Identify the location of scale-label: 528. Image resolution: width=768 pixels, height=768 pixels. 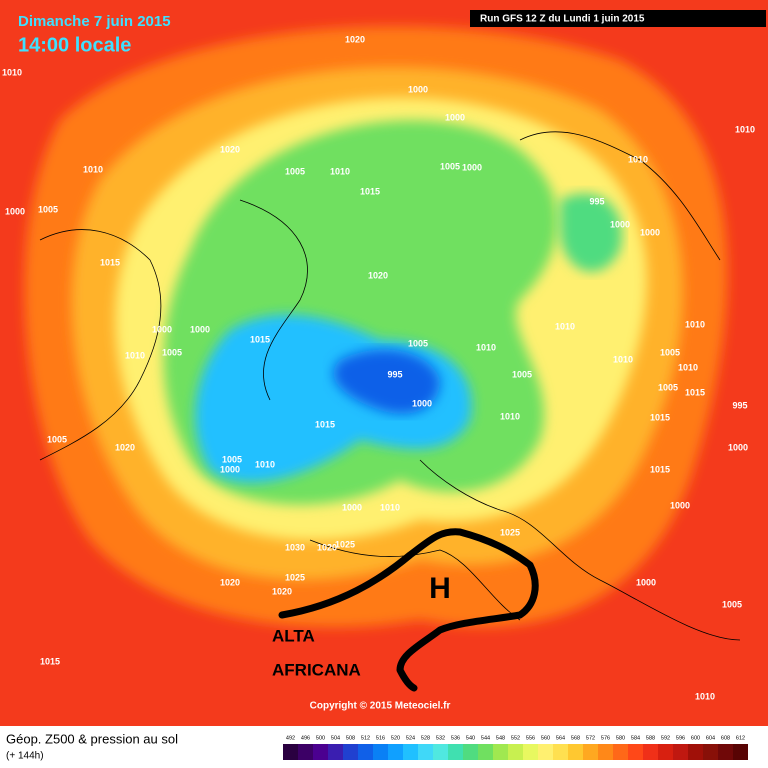
(425, 738).